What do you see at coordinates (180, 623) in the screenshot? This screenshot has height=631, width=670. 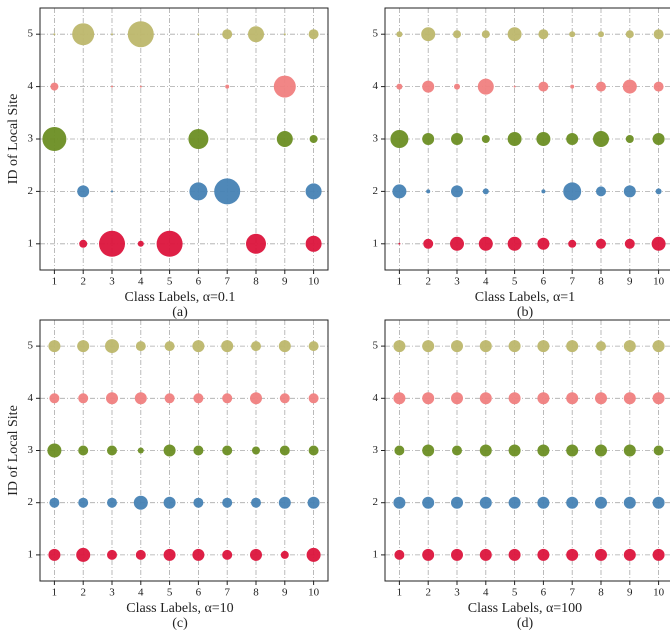 I see `caption: (c)` at bounding box center [180, 623].